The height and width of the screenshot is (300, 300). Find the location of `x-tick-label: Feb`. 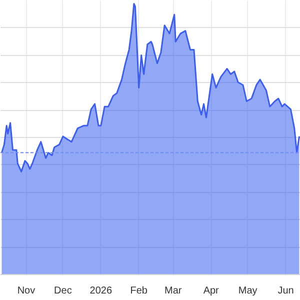

x-tick-label: Feb is located at coordinates (139, 291).